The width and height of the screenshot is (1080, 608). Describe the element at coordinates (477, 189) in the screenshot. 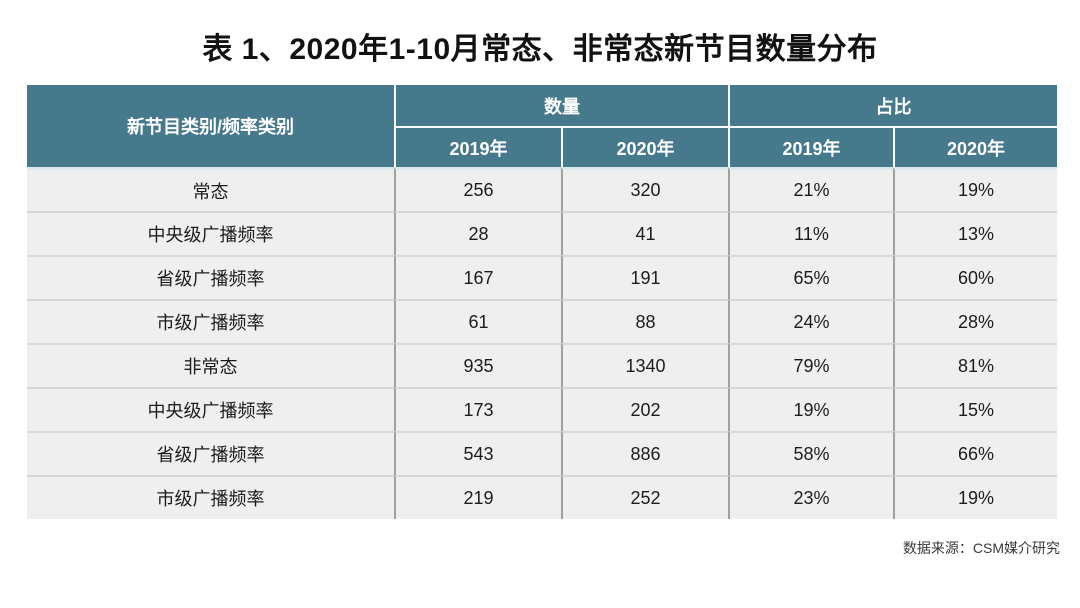

I see `qty-2019-cell: 256` at that location.